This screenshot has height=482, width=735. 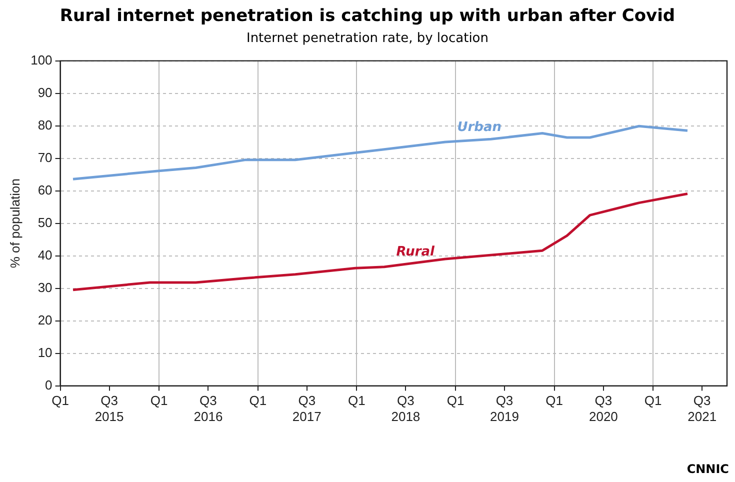 I want to click on x-tick-label: Q3 2016, so click(x=208, y=408).